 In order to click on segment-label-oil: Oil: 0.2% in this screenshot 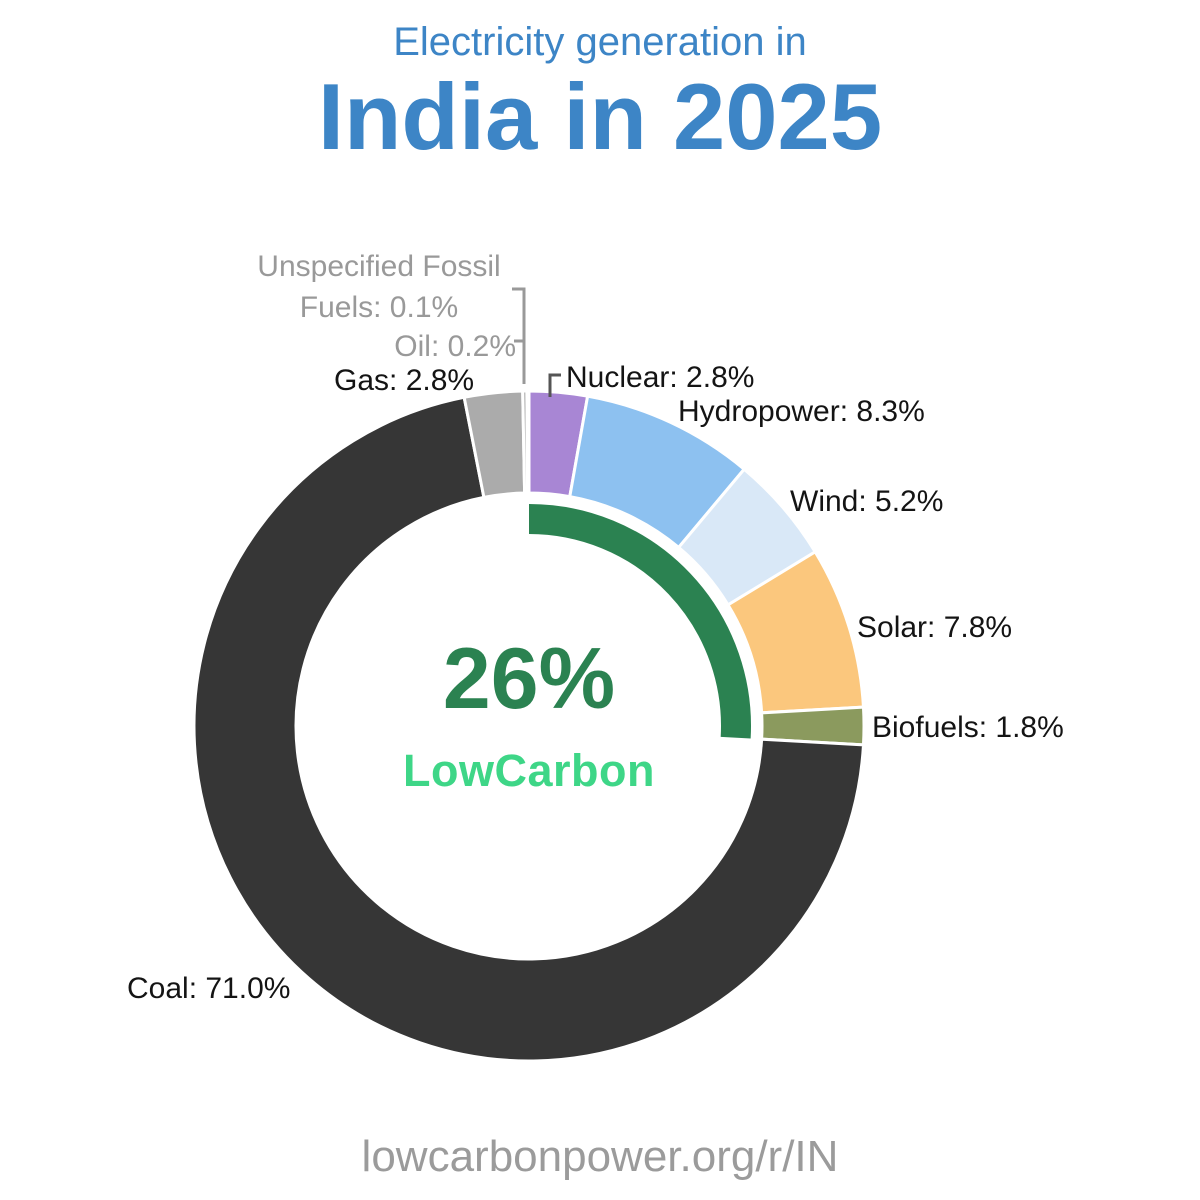, I will do `click(455, 346)`.